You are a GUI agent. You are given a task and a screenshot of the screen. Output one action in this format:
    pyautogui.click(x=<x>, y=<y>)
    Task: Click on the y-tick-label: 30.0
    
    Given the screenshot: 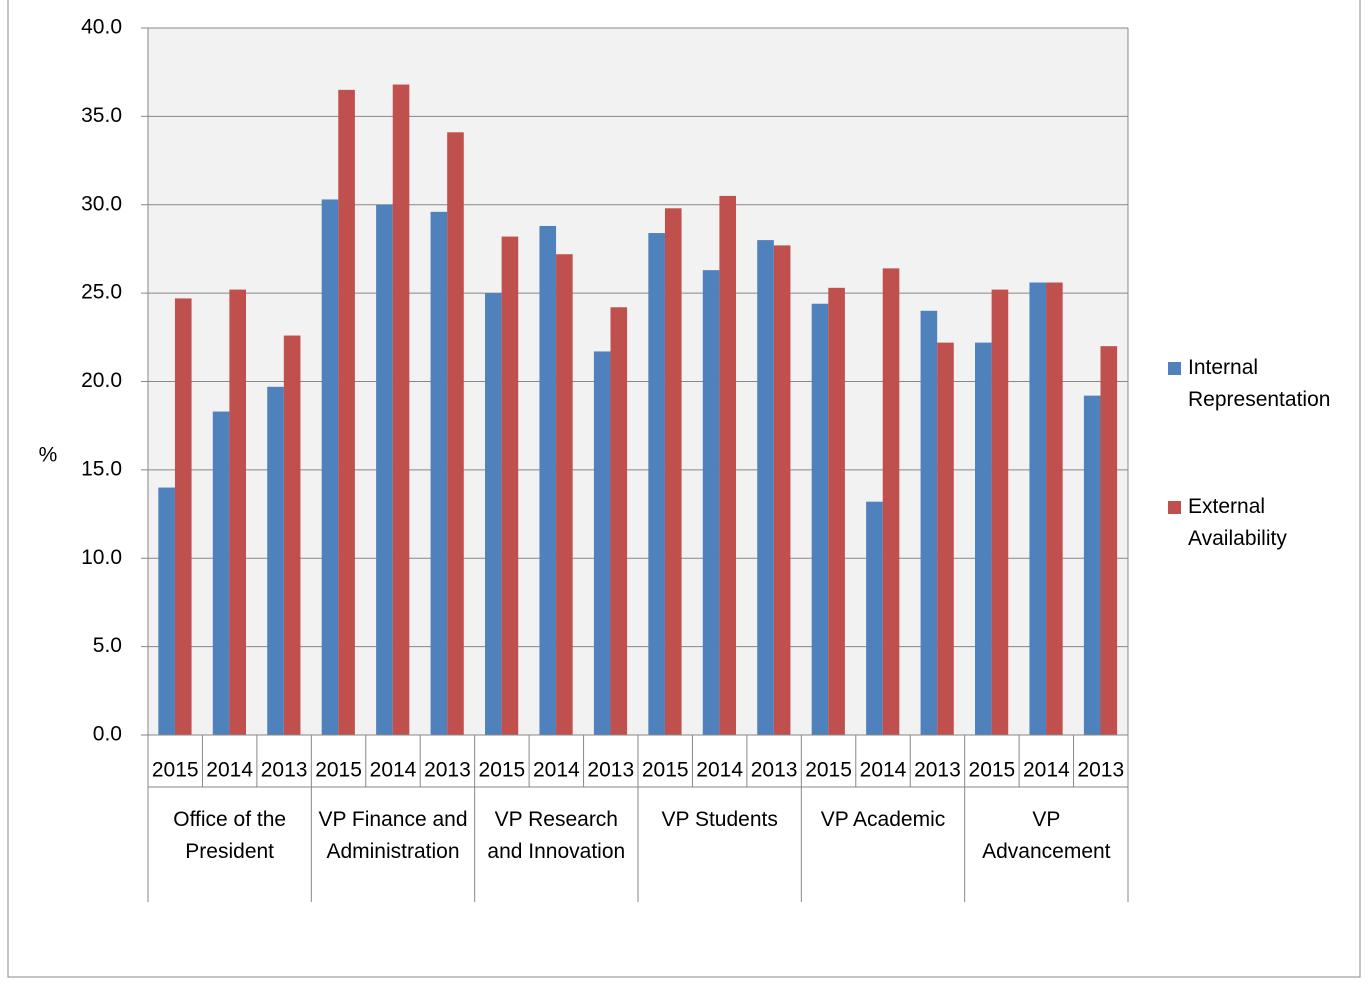 What is the action you would take?
    pyautogui.click(x=101, y=203)
    